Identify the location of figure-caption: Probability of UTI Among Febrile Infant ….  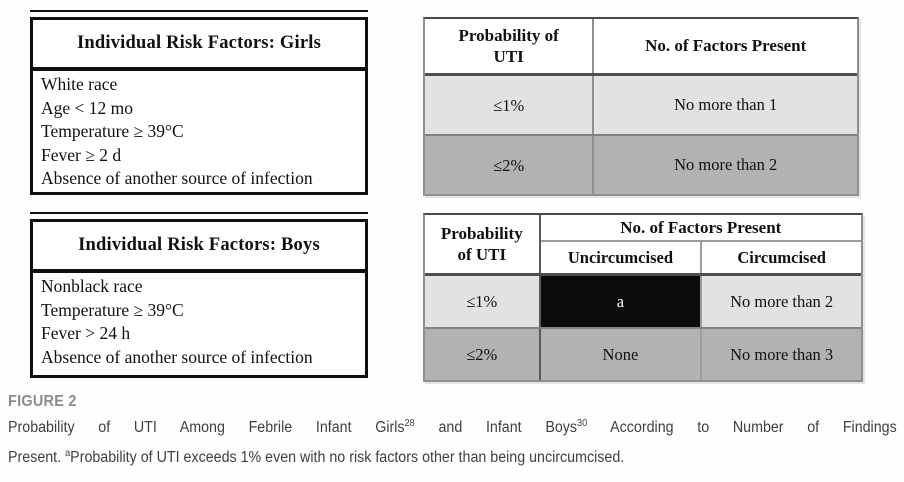
(452, 443).